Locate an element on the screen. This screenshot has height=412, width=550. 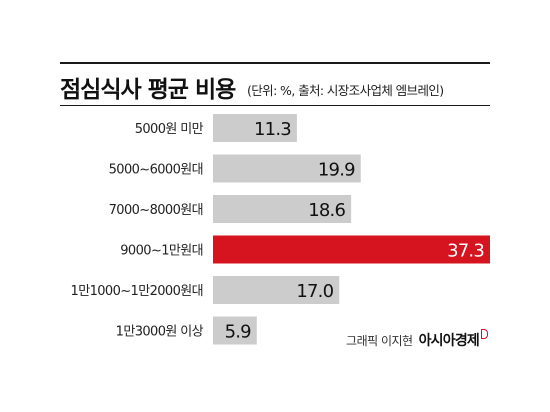
category-label: 1만1000~1만2000원대 is located at coordinates (137, 291).